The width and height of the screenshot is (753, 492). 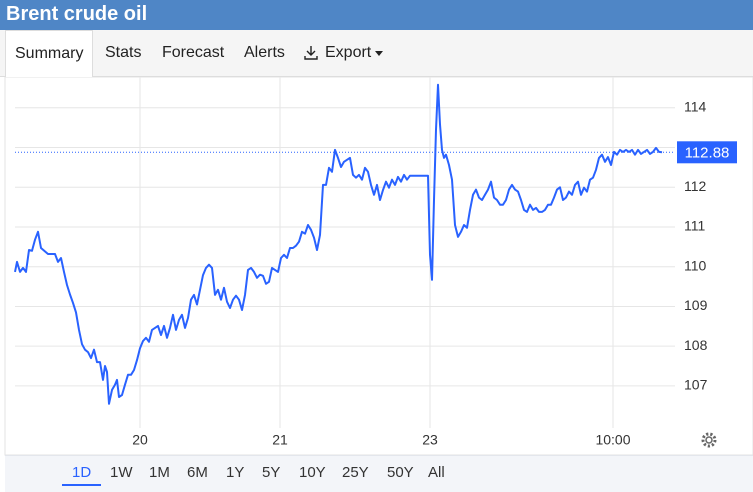 What do you see at coordinates (436, 472) in the screenshot?
I see `range-button: All` at bounding box center [436, 472].